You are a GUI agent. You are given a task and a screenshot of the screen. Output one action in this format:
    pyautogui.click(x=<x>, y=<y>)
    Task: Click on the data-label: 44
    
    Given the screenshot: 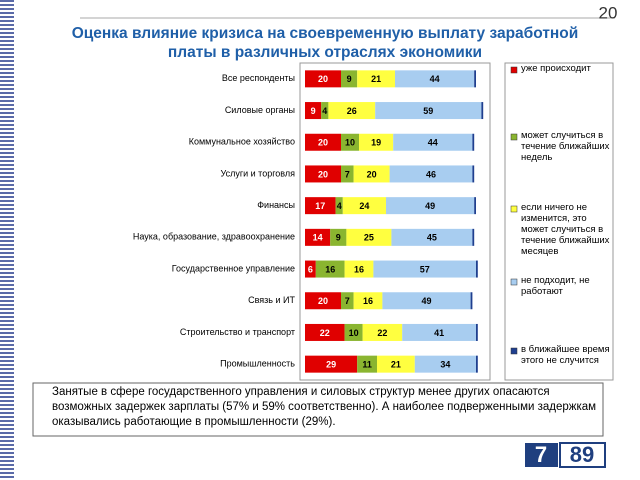 What is the action you would take?
    pyautogui.click(x=433, y=143)
    